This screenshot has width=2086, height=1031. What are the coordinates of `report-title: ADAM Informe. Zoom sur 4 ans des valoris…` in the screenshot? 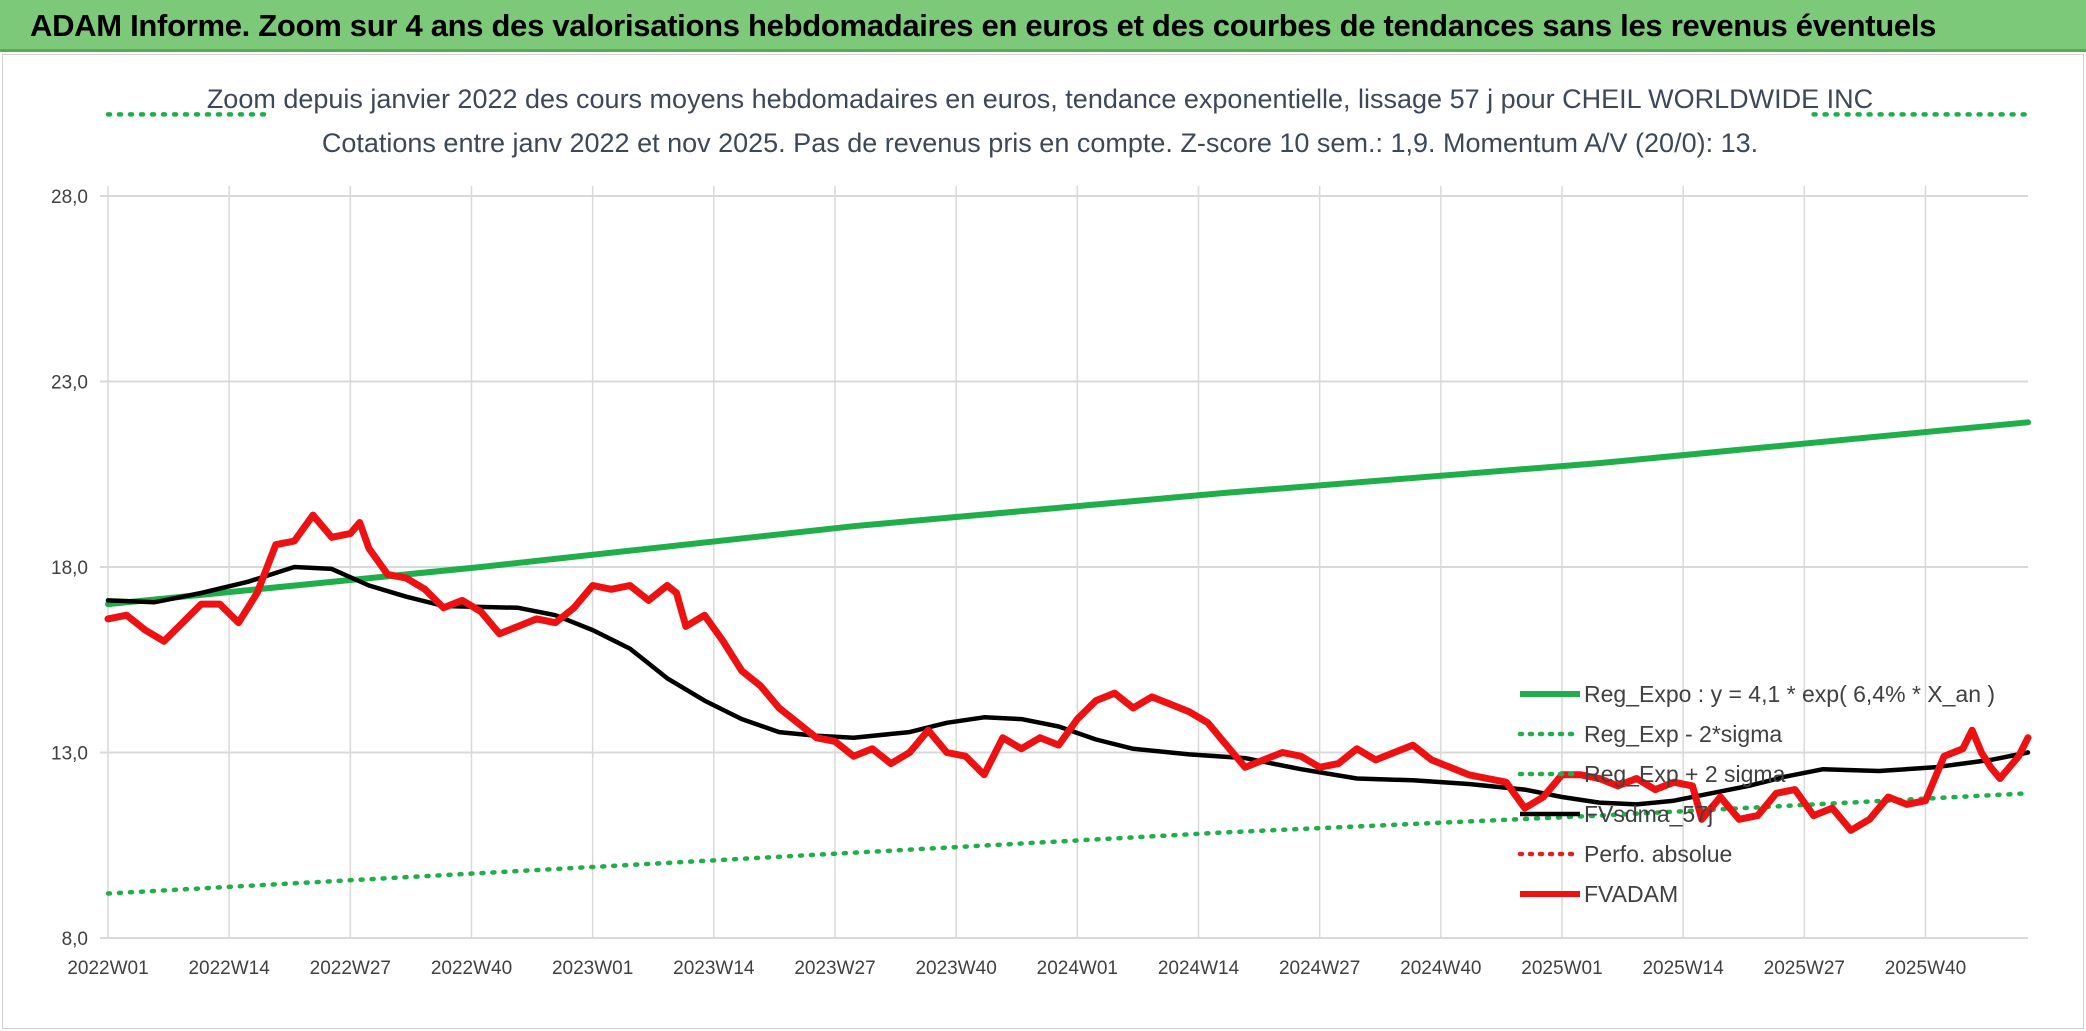 It's located at (983, 25).